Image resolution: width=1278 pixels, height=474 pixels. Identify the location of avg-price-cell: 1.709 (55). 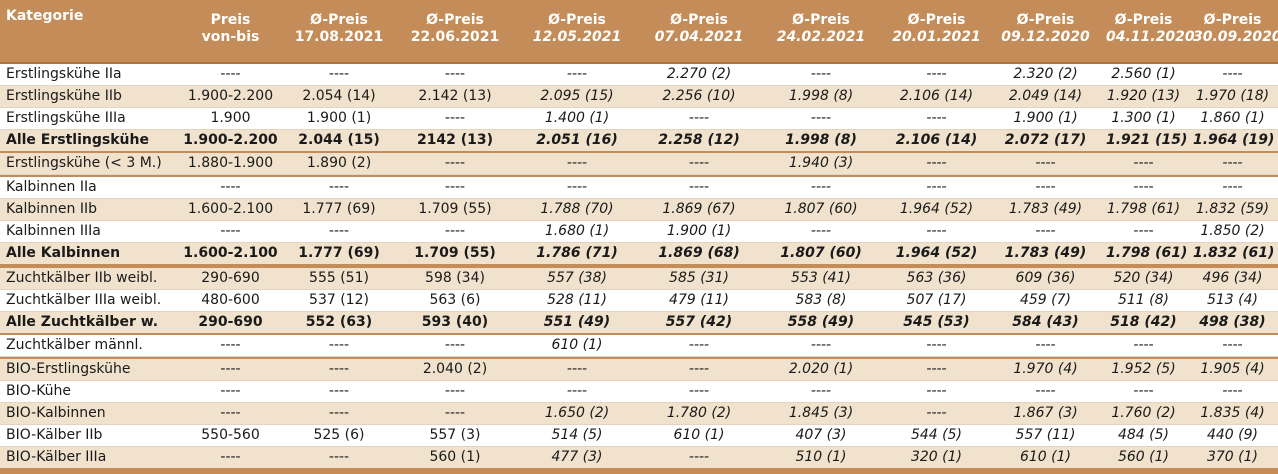
(455, 254).